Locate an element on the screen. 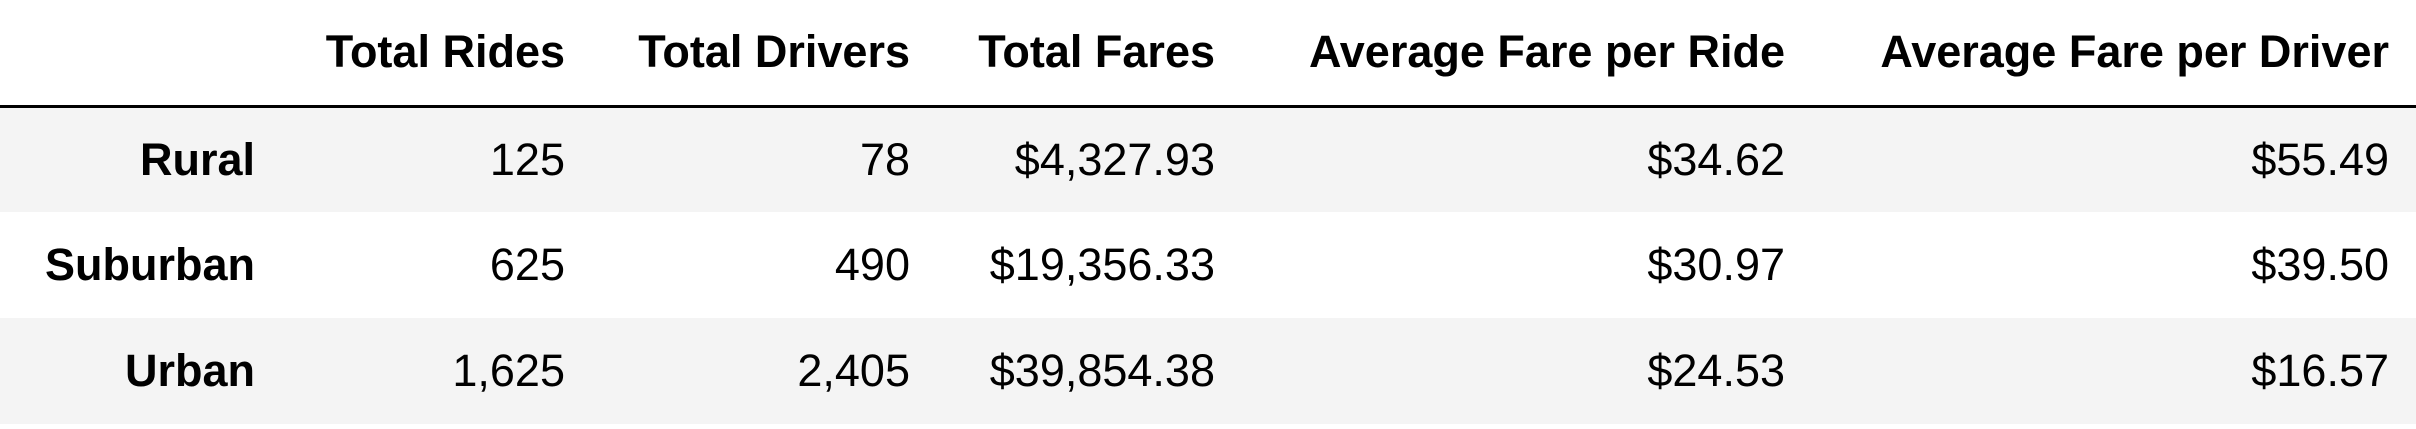  total-fares-header: Total Fares is located at coordinates (1062, 54).